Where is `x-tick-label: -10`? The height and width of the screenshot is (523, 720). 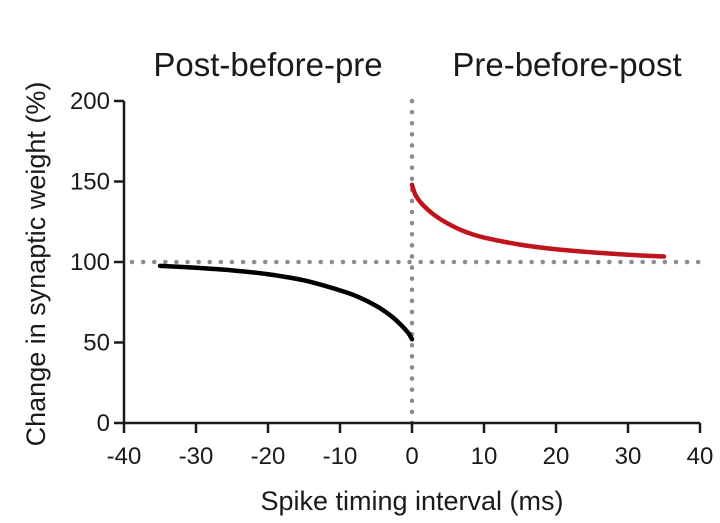
x-tick-label: -10 is located at coordinates (340, 456).